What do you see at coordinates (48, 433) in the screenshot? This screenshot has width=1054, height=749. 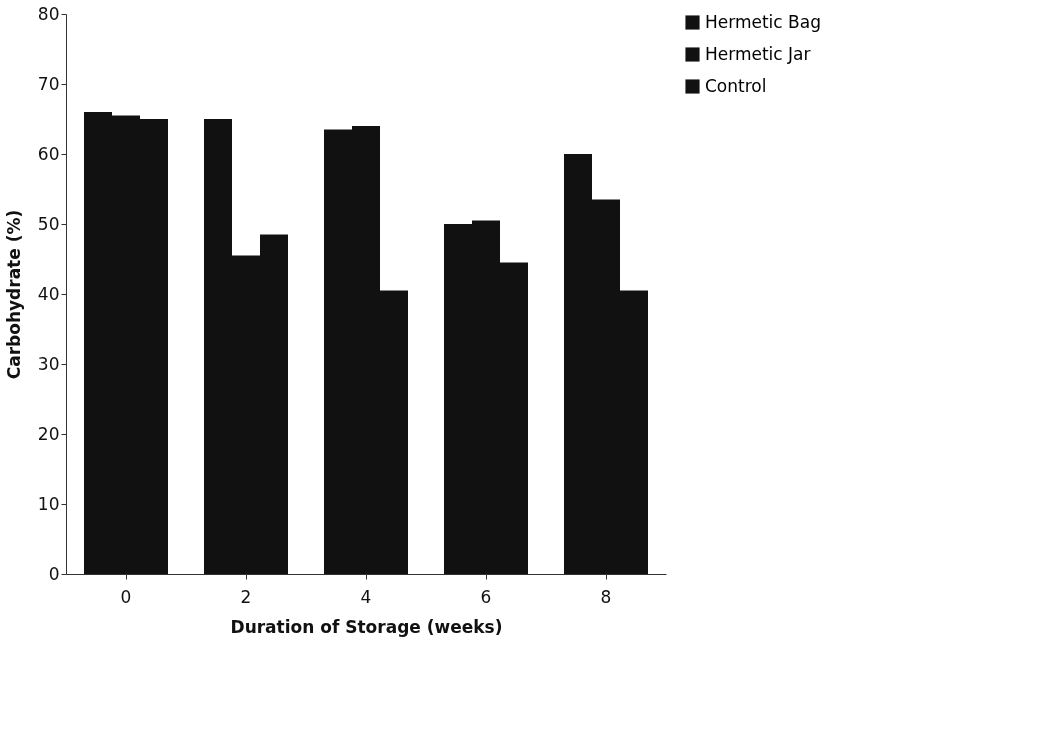 I see `y-tick-label: 20` at bounding box center [48, 433].